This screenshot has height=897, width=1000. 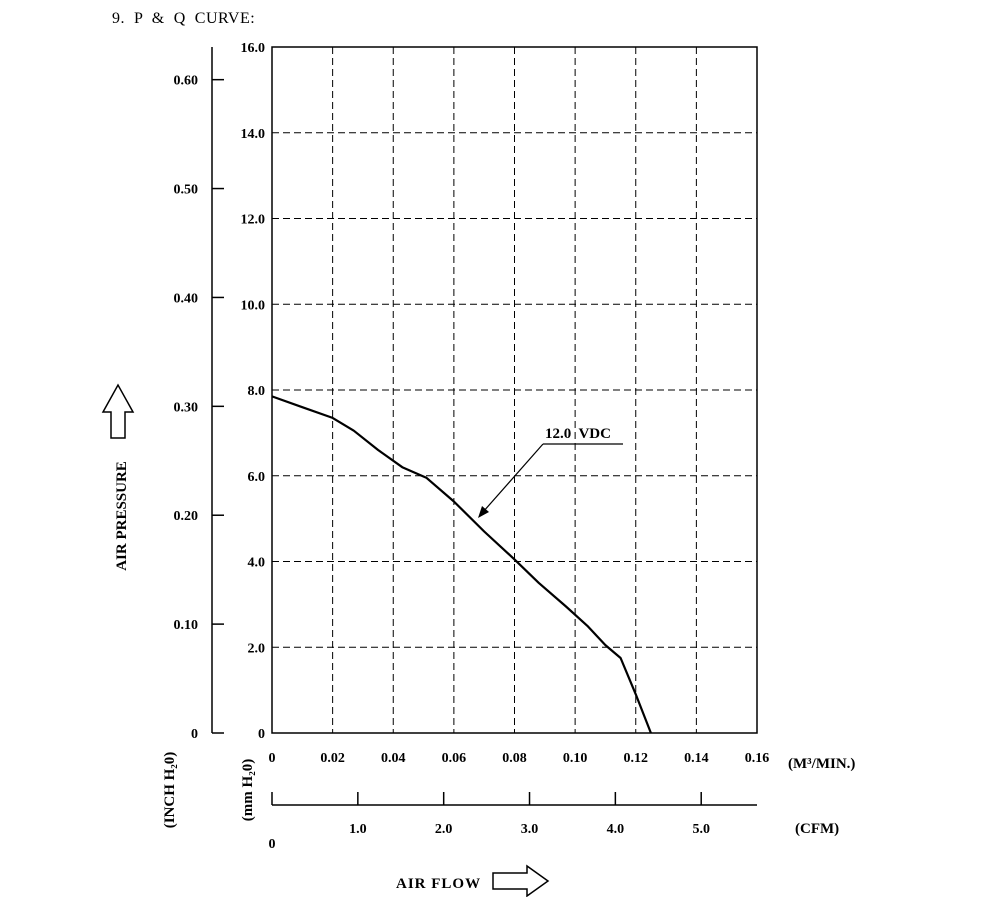 What do you see at coordinates (530, 829) in the screenshot?
I see `x-secondary-tick-label: 3.0` at bounding box center [530, 829].